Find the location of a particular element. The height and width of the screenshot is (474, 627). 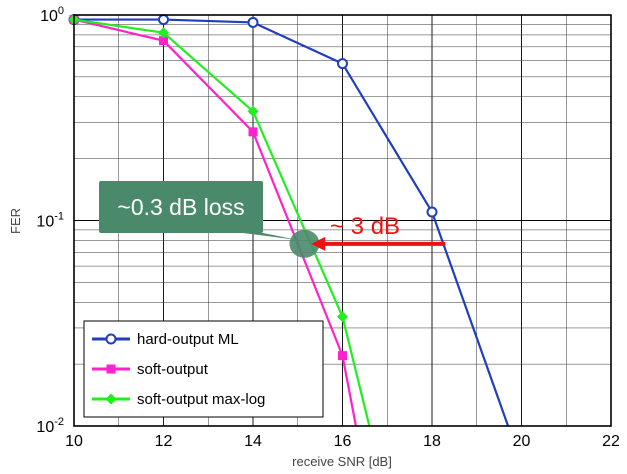

x-tick-label: 12 is located at coordinates (164, 441).